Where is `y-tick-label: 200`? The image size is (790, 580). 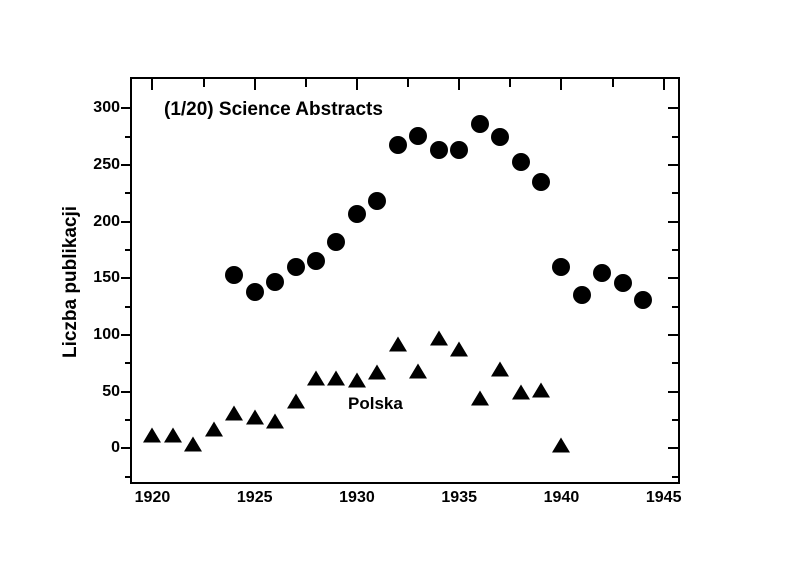 y-tick-label: 200 is located at coordinates (106, 221).